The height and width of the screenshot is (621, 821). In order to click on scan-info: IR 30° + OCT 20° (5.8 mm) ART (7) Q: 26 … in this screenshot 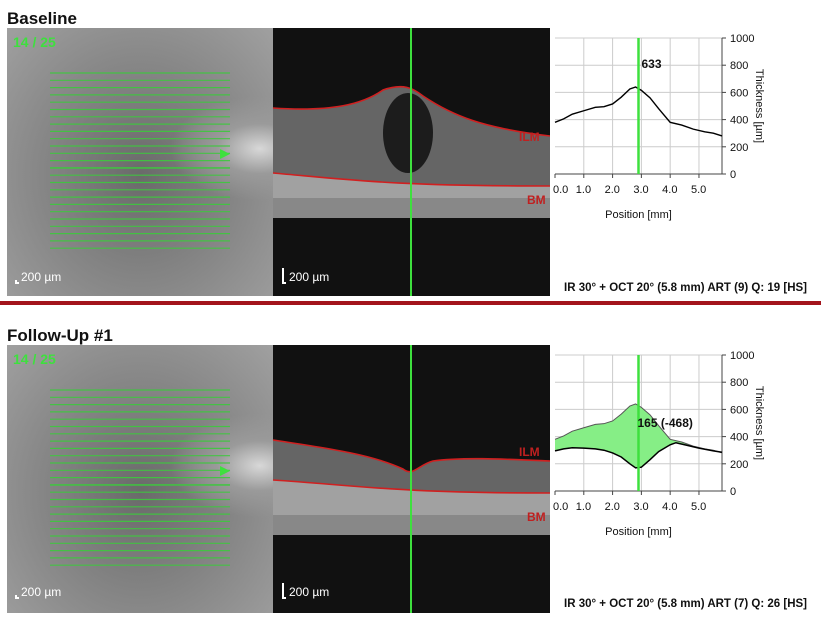, I will do `click(685, 604)`.